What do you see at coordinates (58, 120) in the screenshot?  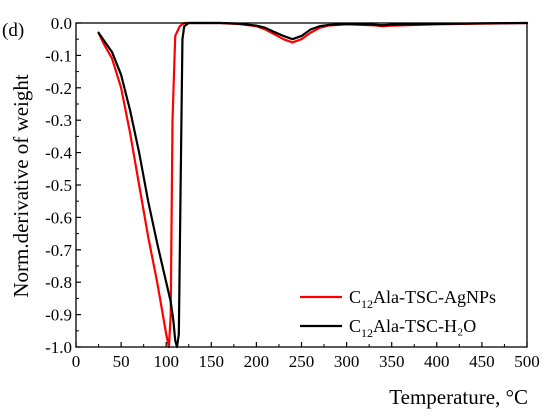 I see `y-tick-label: -0.3` at bounding box center [58, 120].